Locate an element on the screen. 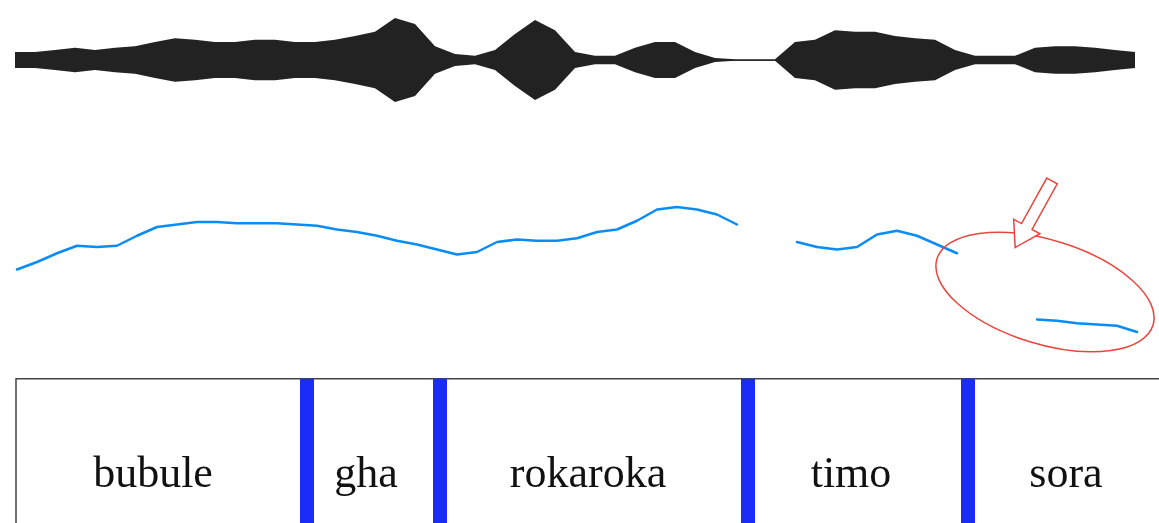 The height and width of the screenshot is (523, 1159). category-label: rokaroka is located at coordinates (588, 472).